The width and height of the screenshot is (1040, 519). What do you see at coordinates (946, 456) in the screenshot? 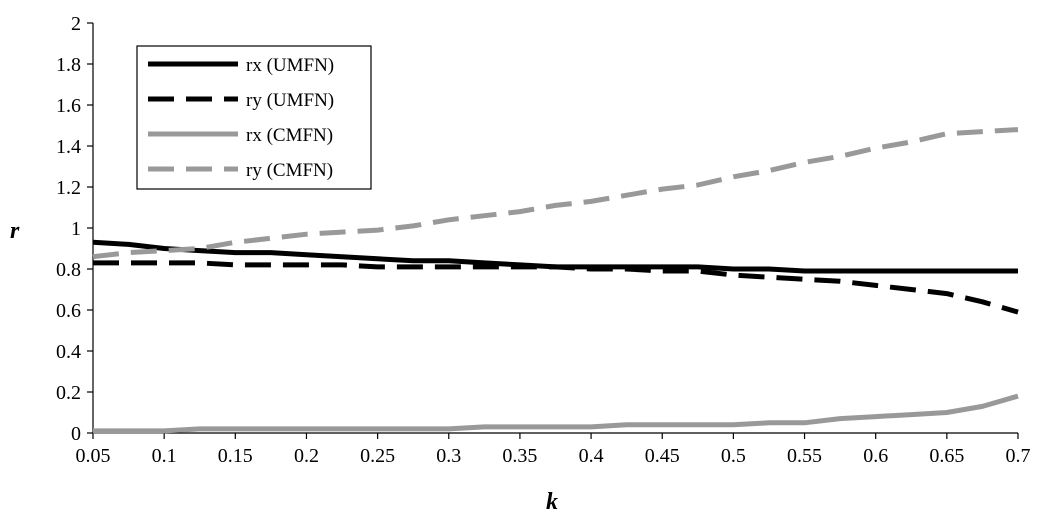
I see `x-tick-label: 0.65` at bounding box center [946, 456].